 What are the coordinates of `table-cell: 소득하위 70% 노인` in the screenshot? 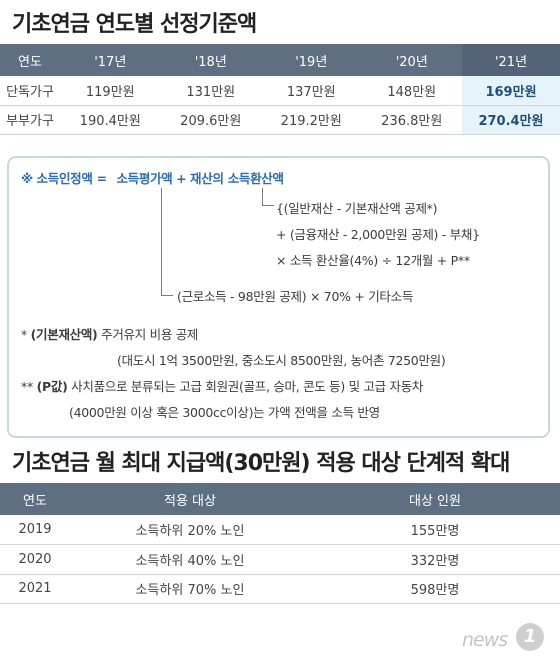 It's located at (190, 589).